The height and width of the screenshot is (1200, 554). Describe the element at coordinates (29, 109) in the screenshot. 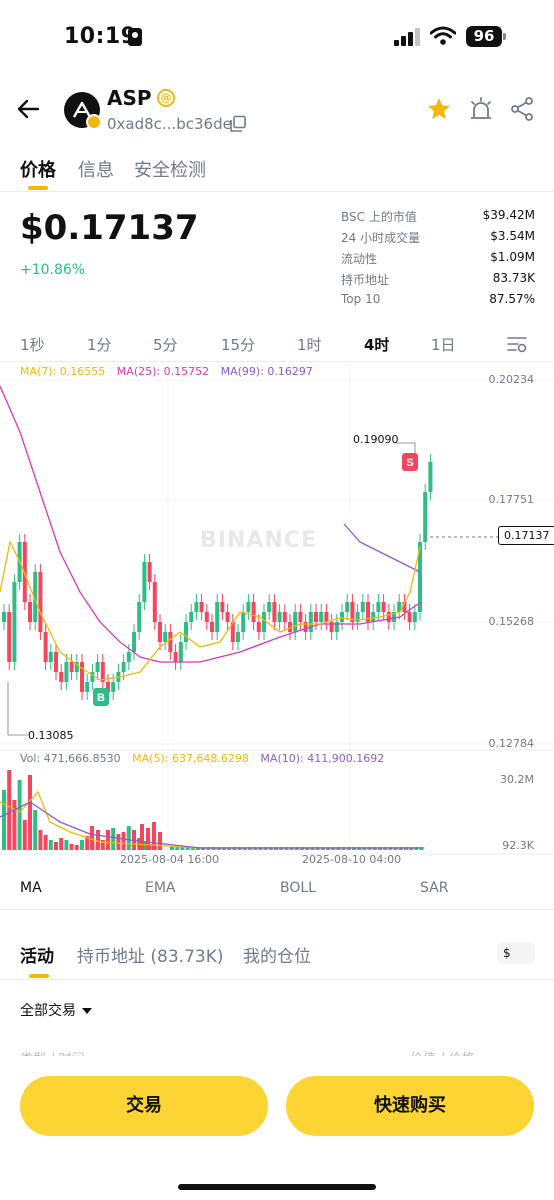

I see `back-arrow-icon` at that location.